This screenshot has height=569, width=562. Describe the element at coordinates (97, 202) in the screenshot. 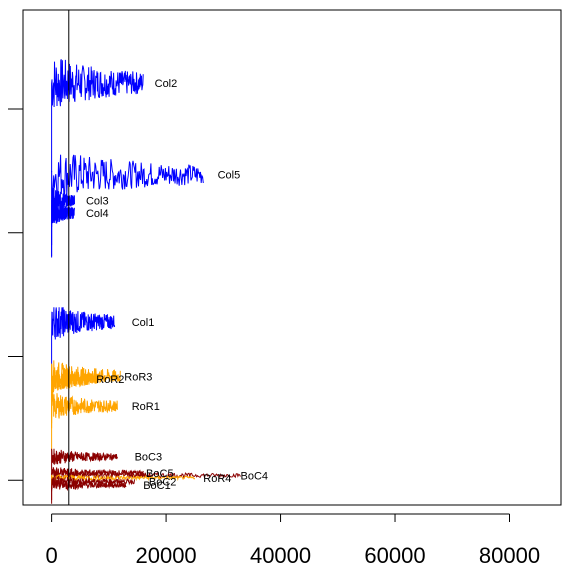

I see `series-label-col3: Col3` at that location.